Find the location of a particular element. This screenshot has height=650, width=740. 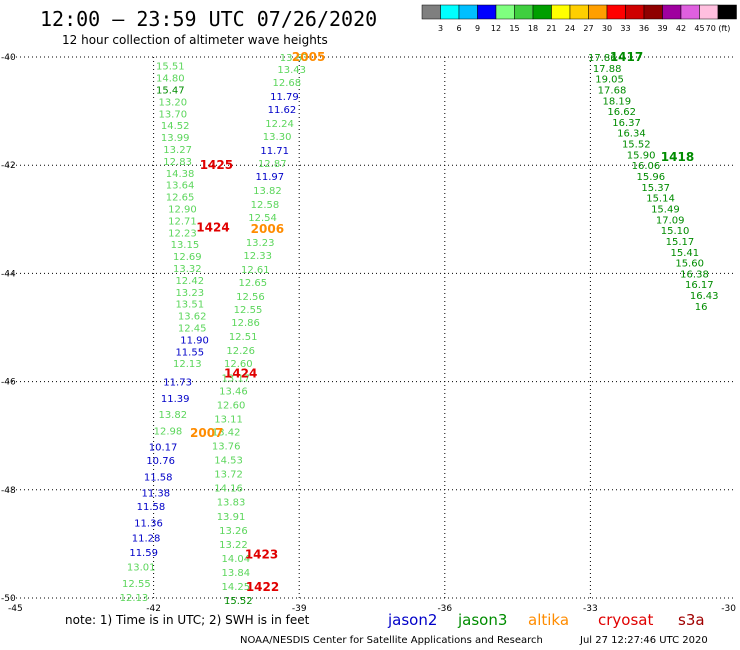

swh-value: 13.82 is located at coordinates (172, 415).